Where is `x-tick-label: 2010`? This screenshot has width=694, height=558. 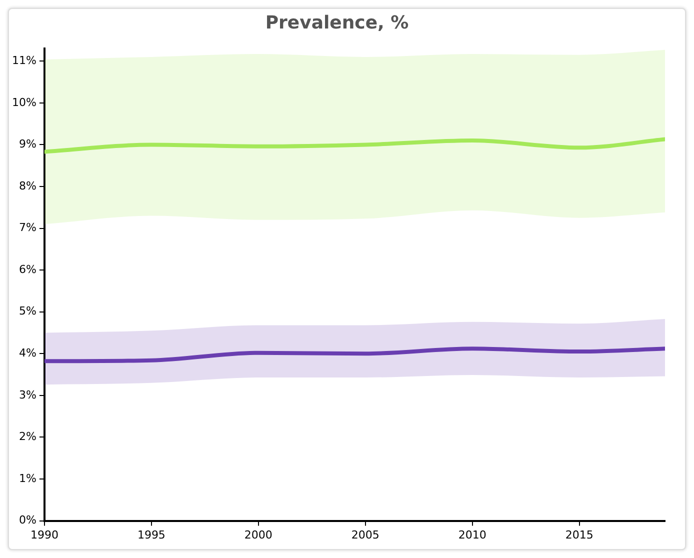 x-tick-label: 2010 is located at coordinates (472, 535).